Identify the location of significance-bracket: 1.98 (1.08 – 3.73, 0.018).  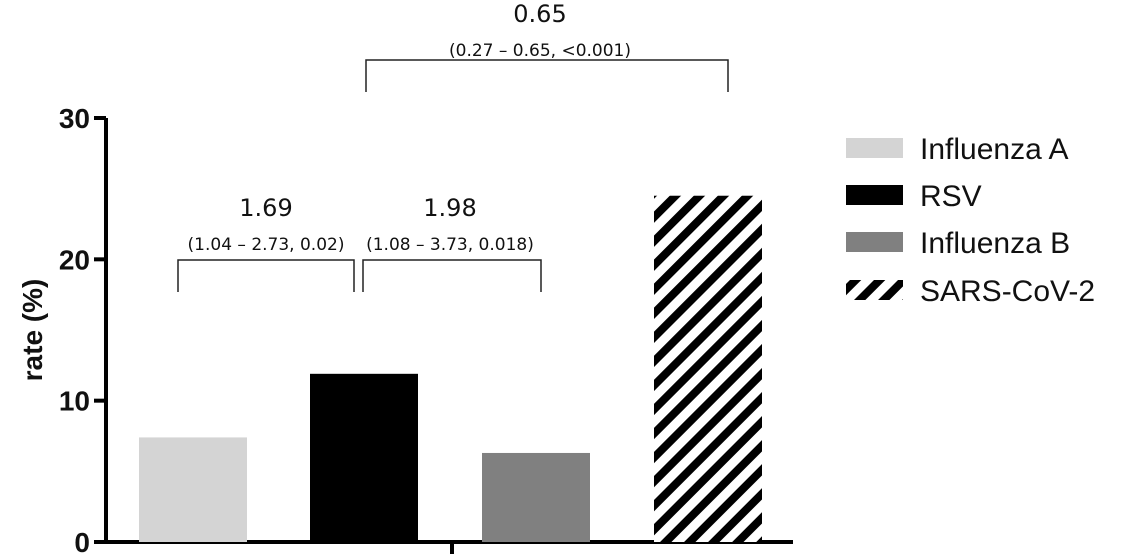
(452, 243).